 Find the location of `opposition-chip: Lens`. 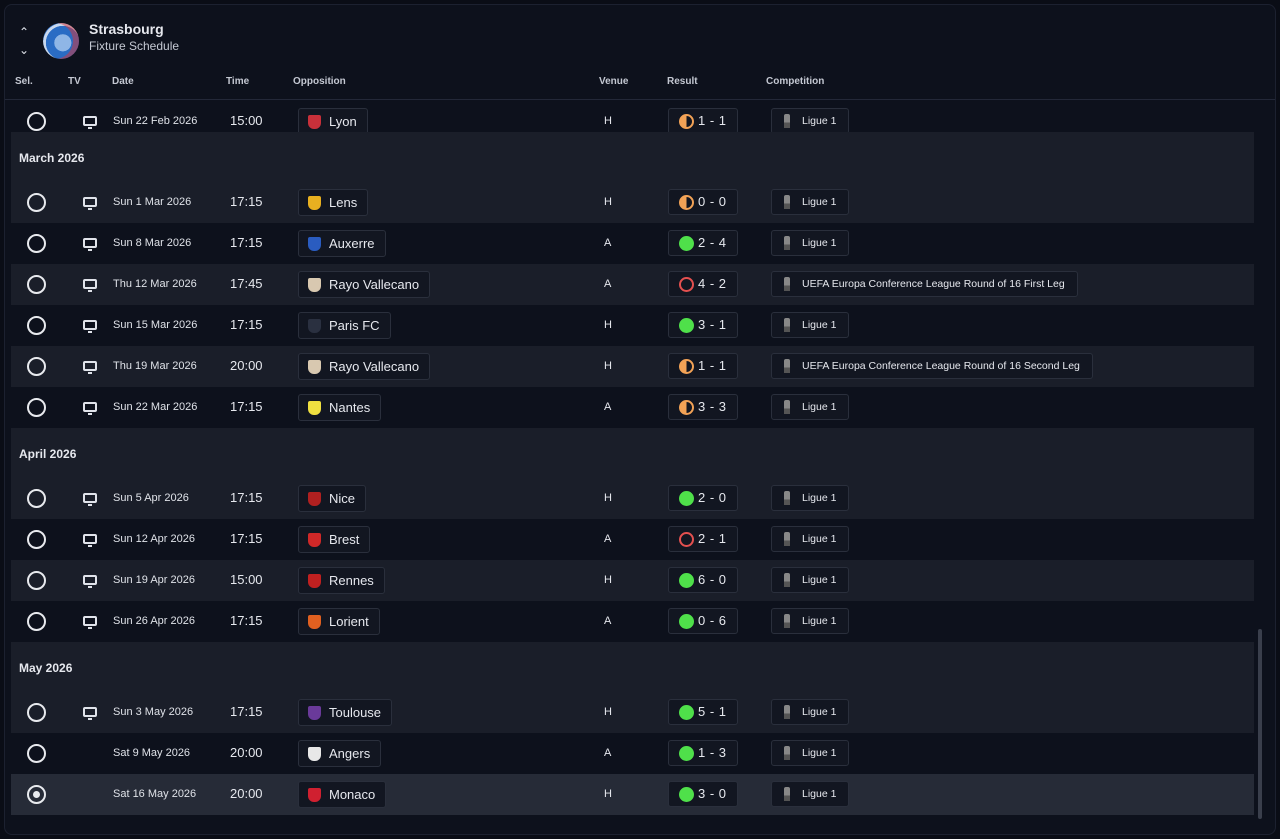

opposition-chip: Lens is located at coordinates (333, 202).